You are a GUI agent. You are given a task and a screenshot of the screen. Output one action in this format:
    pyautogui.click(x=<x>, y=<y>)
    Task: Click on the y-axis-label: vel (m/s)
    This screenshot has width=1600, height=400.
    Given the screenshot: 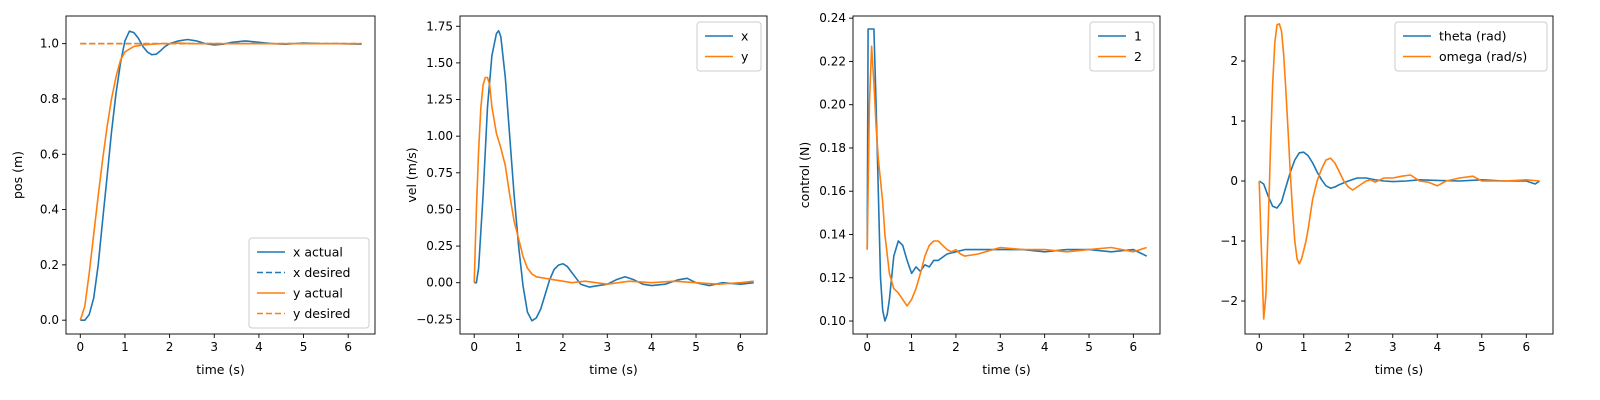 What is the action you would take?
    pyautogui.click(x=411, y=174)
    